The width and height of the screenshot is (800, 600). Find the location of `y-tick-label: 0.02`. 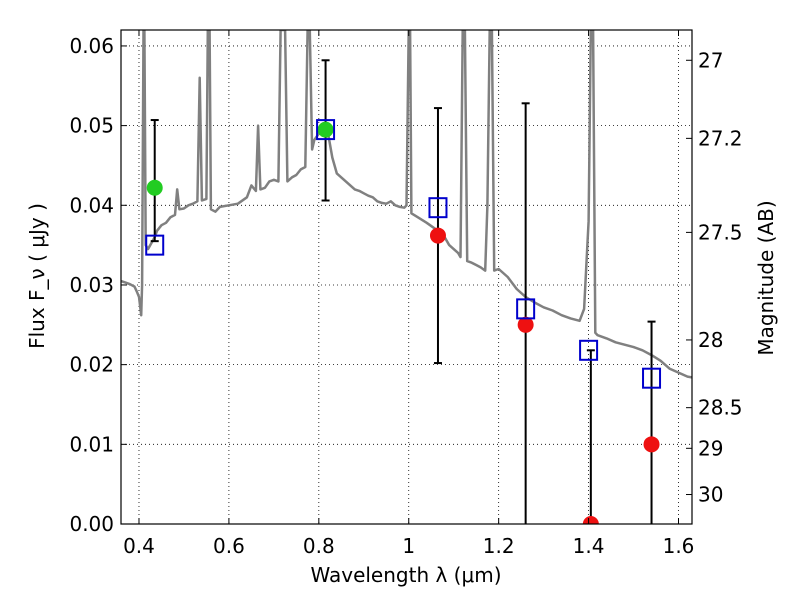

y-tick-label: 0.02 is located at coordinates (91, 365).